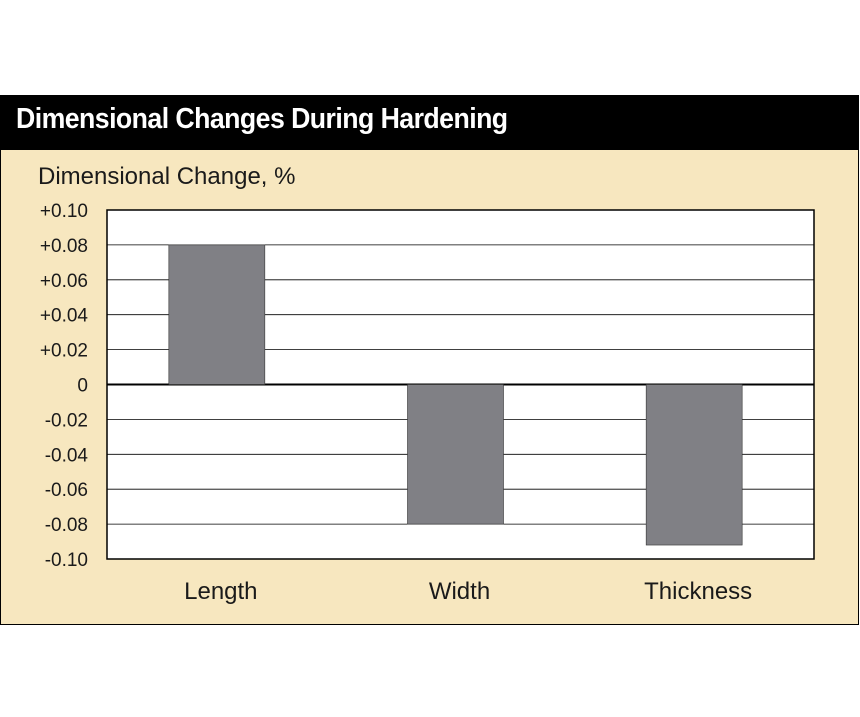 This screenshot has height=717, width=860. I want to click on x-tick-label: Length, so click(220, 591).